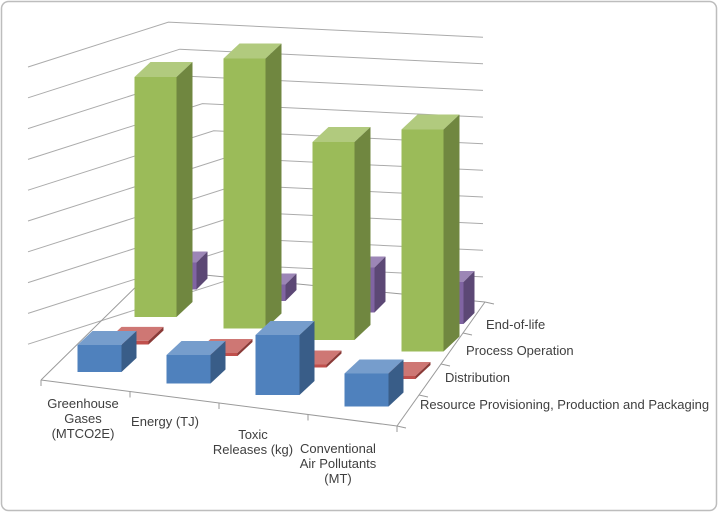  I want to click on category-label-line: (MT), so click(337, 478).